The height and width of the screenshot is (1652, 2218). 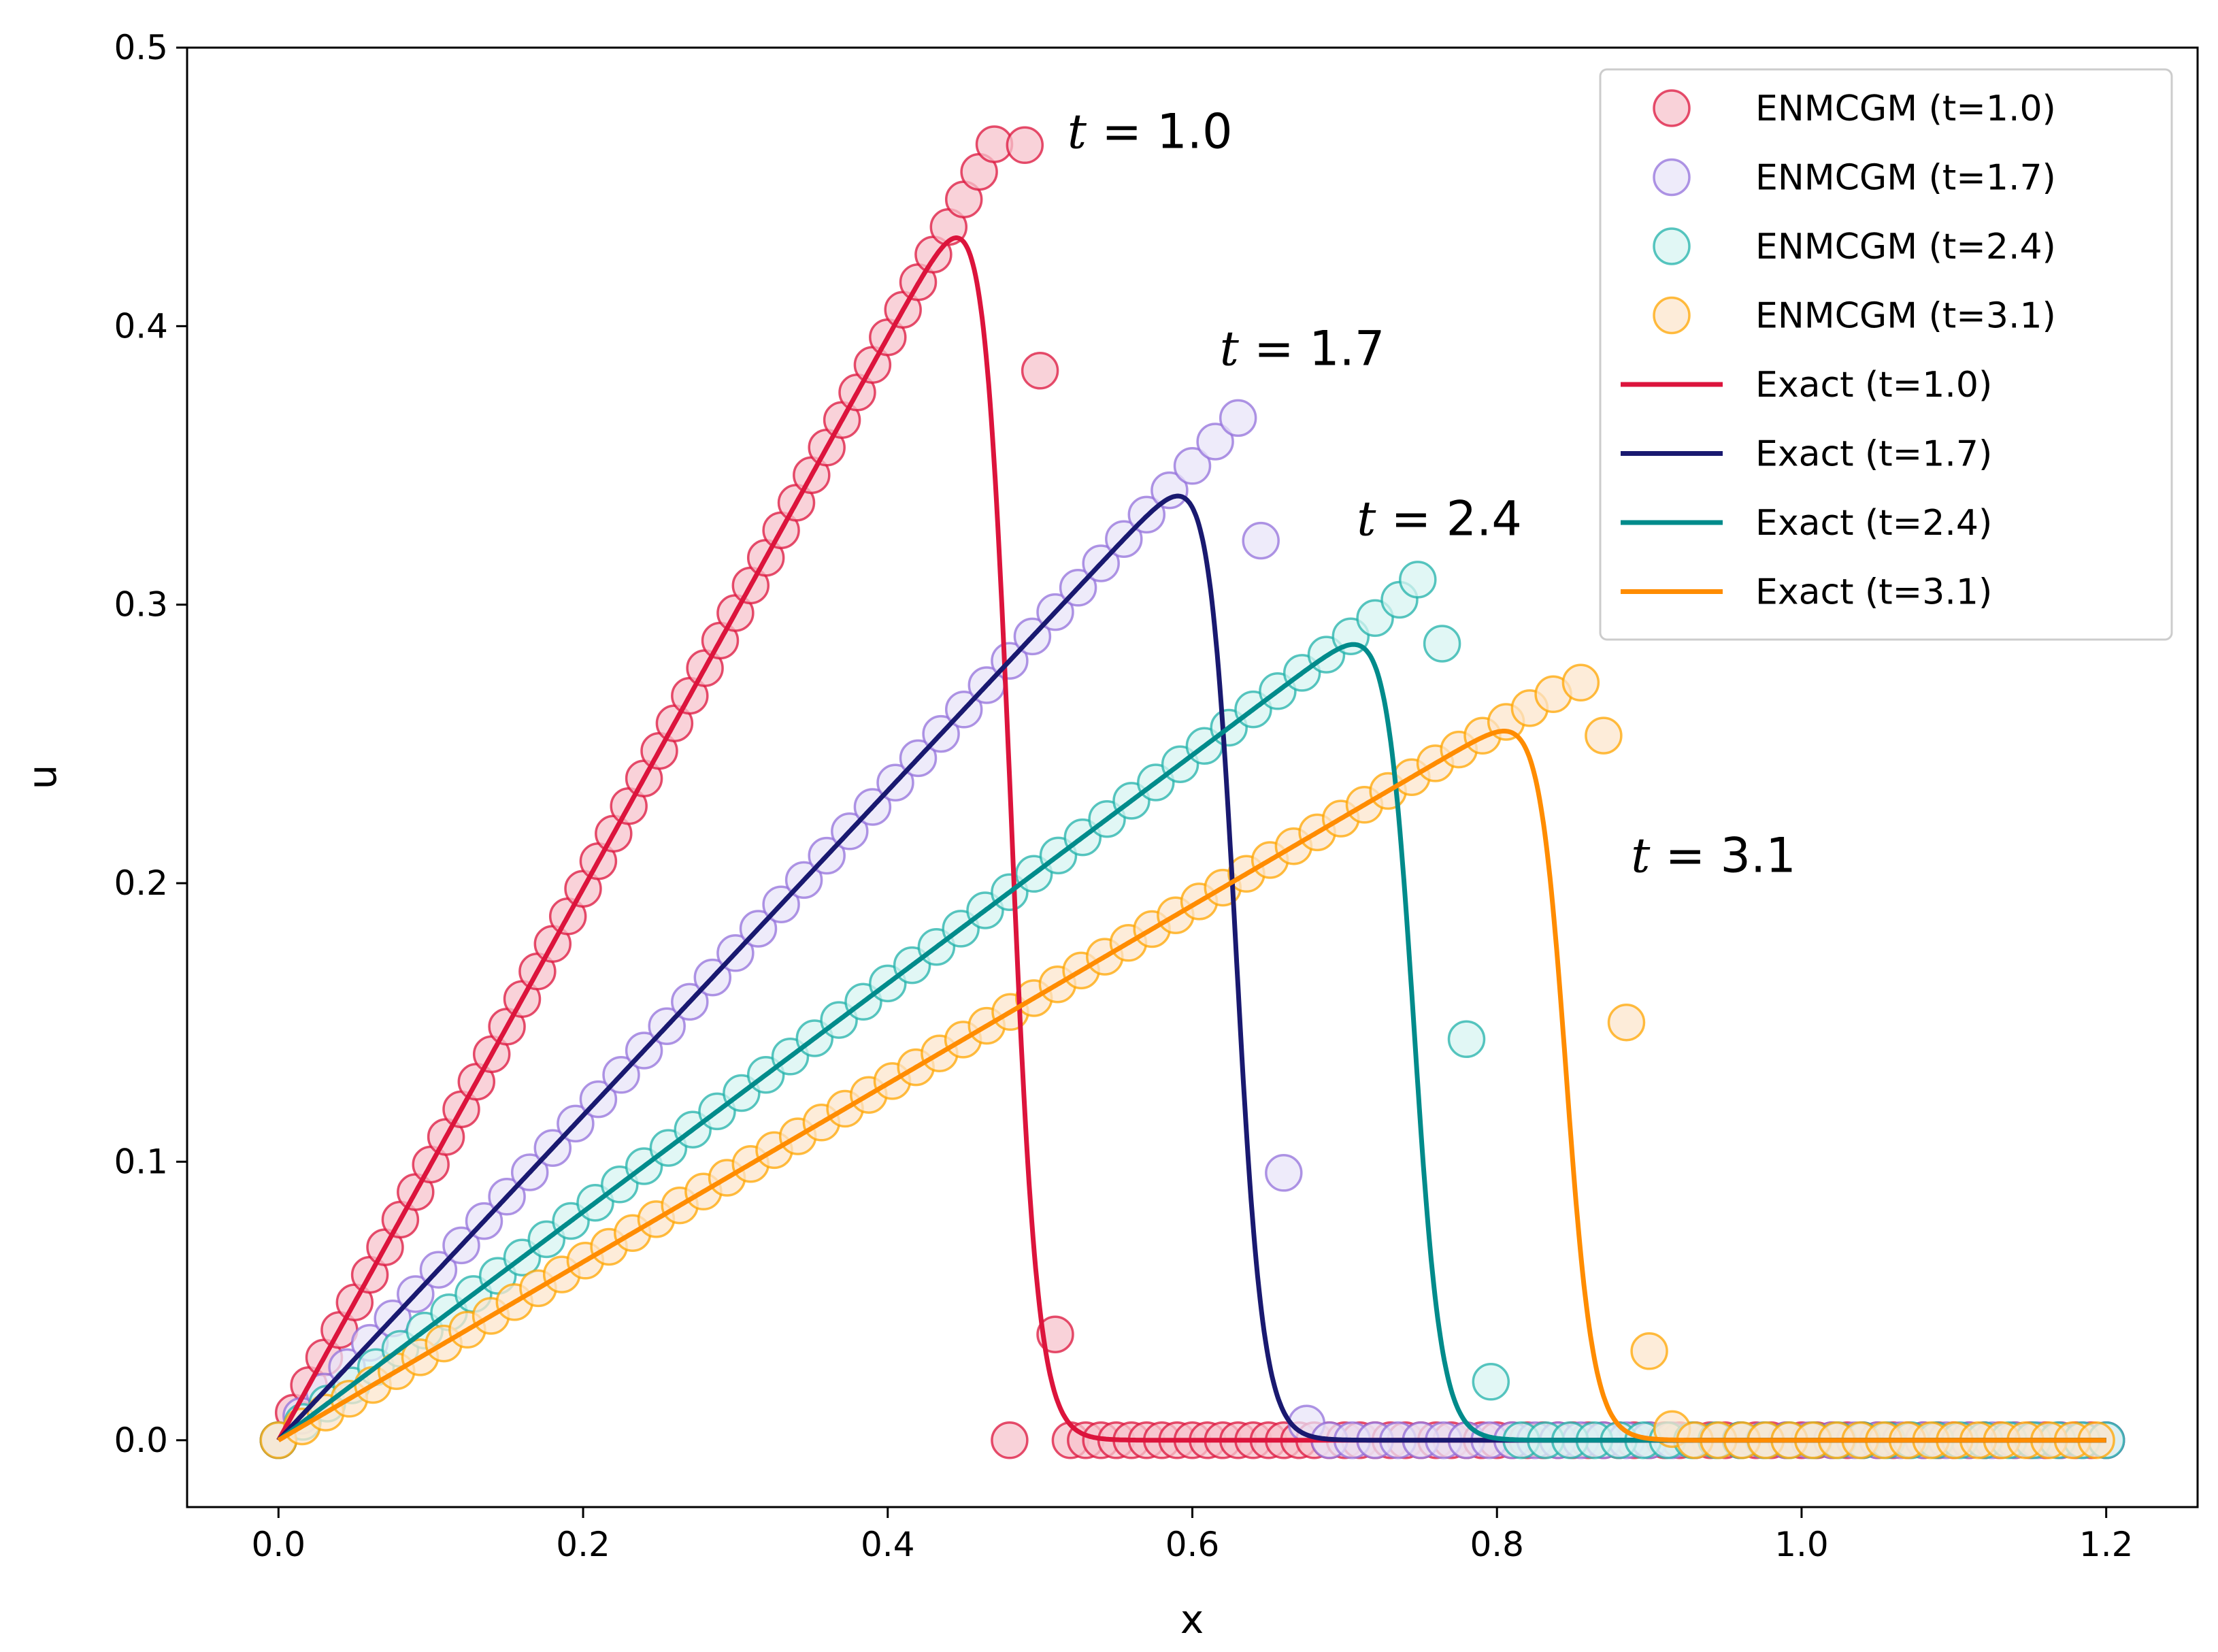 I want to click on y-tick-label: 0.3, so click(x=141, y=605).